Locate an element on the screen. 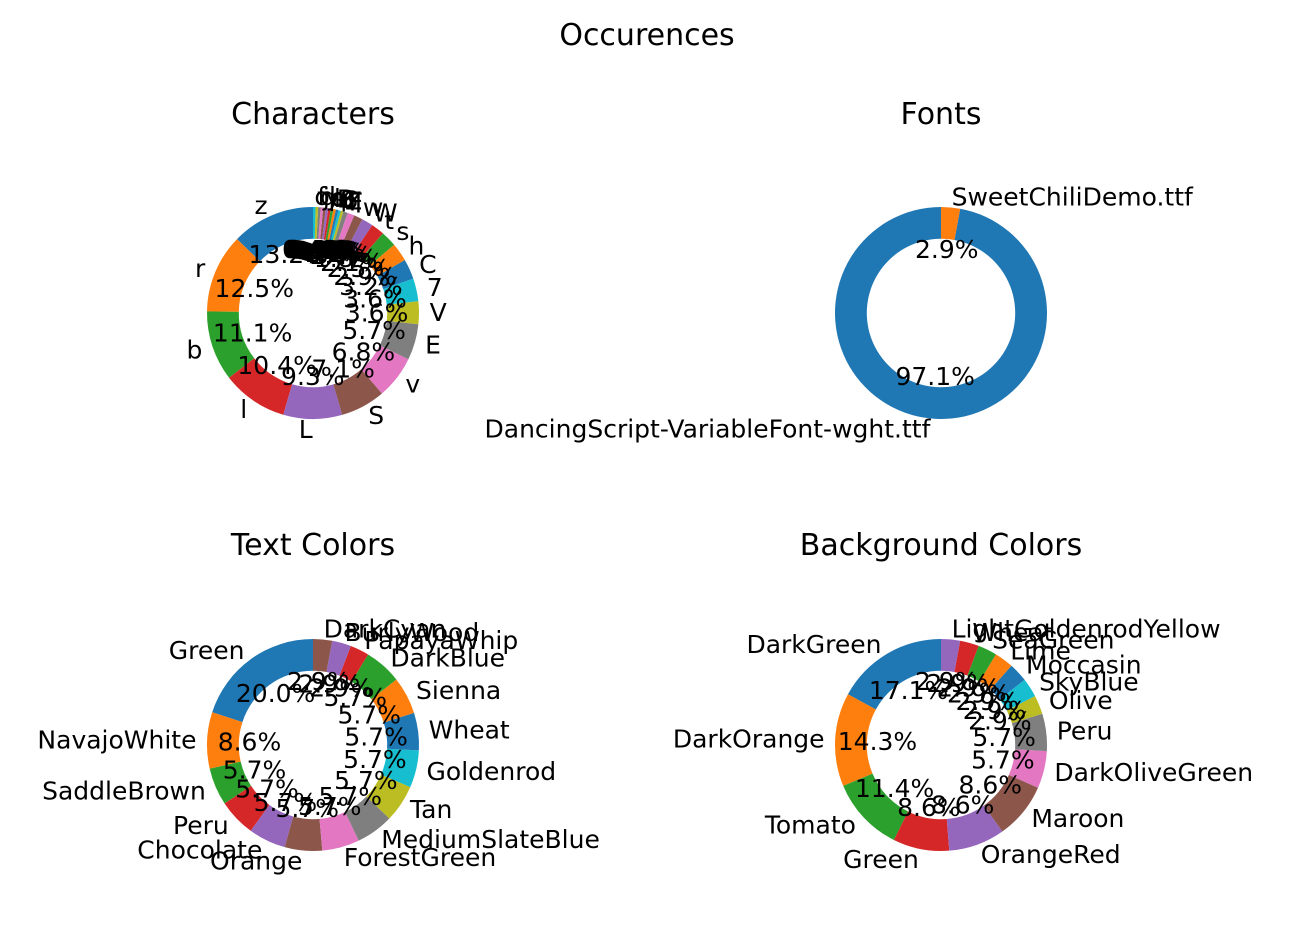 This screenshot has width=1294, height=937. slice-percent-goldenrod: 5.7% is located at coordinates (375, 759).